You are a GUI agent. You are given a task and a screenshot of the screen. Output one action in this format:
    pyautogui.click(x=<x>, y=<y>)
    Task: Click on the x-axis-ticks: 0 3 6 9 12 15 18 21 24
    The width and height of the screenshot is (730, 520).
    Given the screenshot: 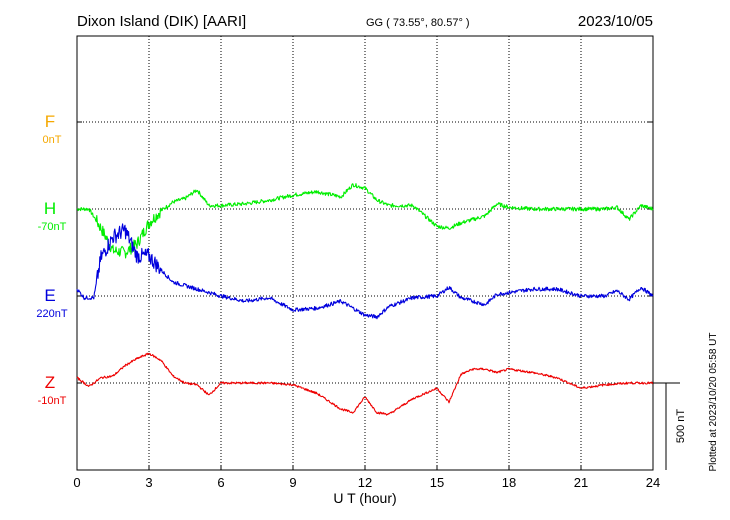 What is the action you would take?
    pyautogui.click(x=366, y=477)
    